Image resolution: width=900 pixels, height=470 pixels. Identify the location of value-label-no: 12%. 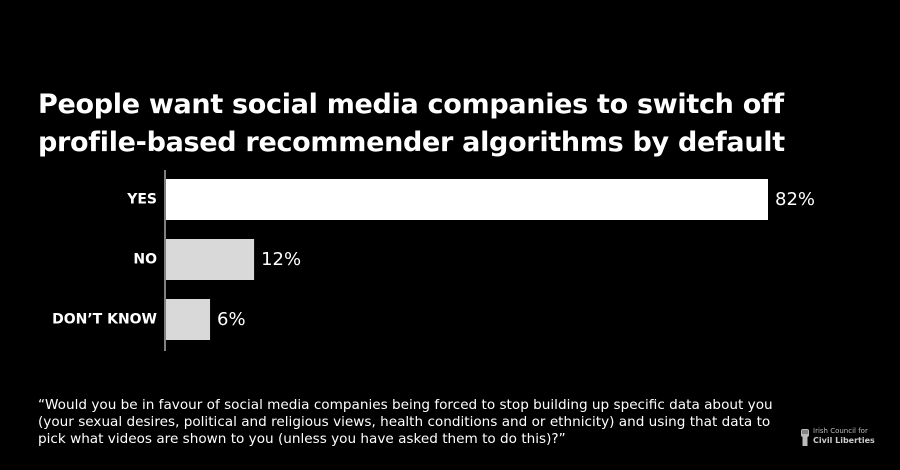
(281, 259).